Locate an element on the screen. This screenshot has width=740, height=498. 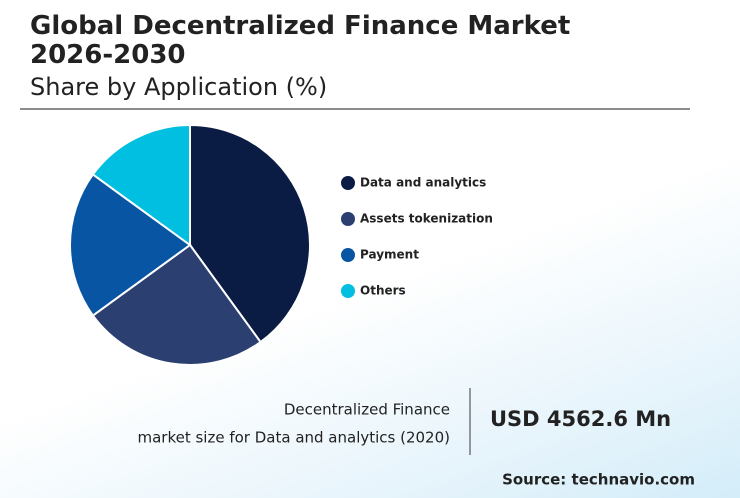
source: Source: technavio.com is located at coordinates (598, 480).